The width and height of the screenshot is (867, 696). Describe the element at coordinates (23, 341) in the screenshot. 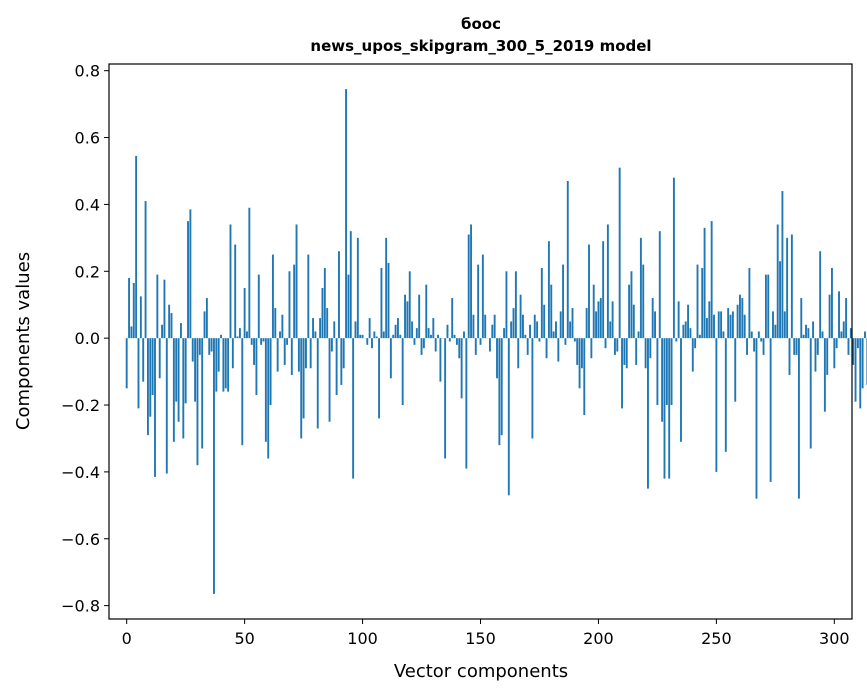

I see `y-axis-label: Components values` at that location.